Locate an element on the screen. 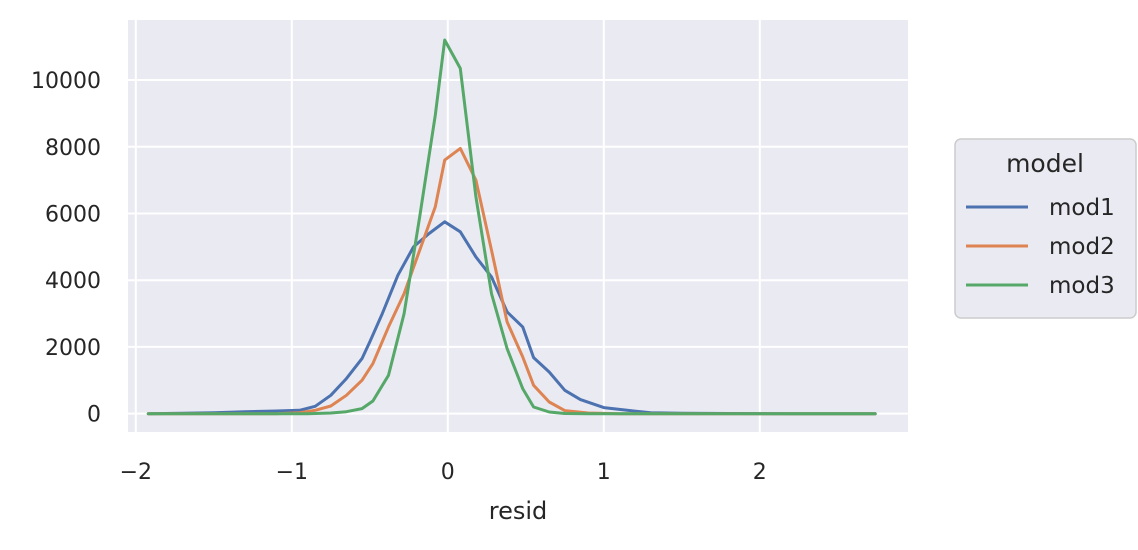  x-tick-label: 0 is located at coordinates (448, 472).